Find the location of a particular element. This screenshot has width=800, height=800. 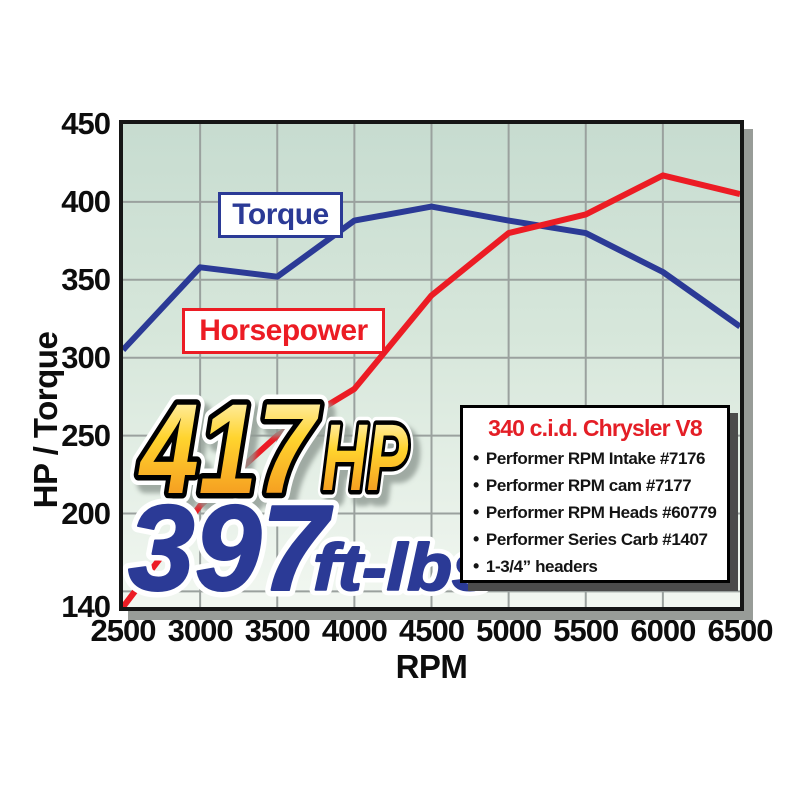

spec-item: • Performer RPM Heads #60779 is located at coordinates (595, 512).